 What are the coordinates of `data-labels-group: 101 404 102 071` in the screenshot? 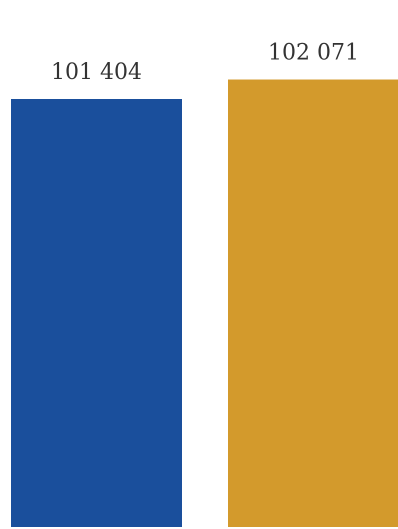 It's located at (205, 63).